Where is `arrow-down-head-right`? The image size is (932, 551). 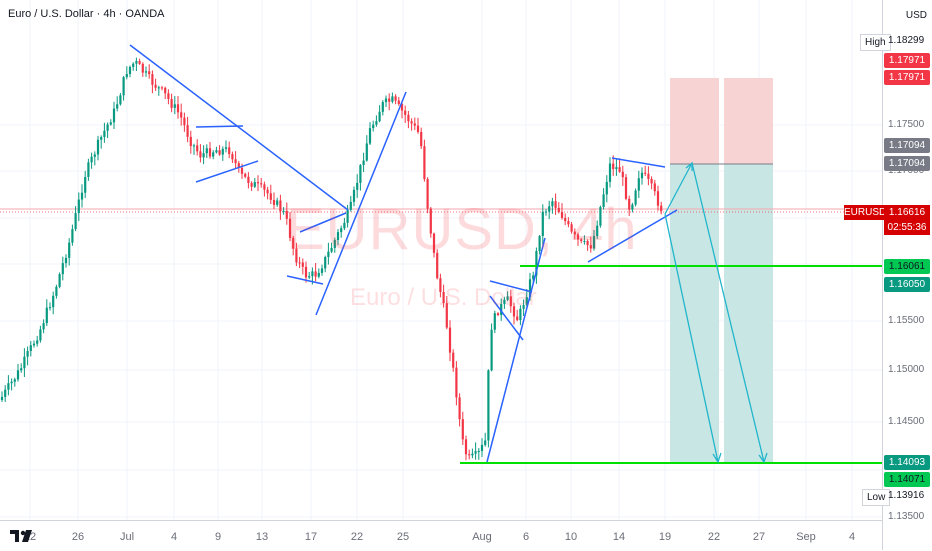 arrow-down-head-right is located at coordinates (763, 458).